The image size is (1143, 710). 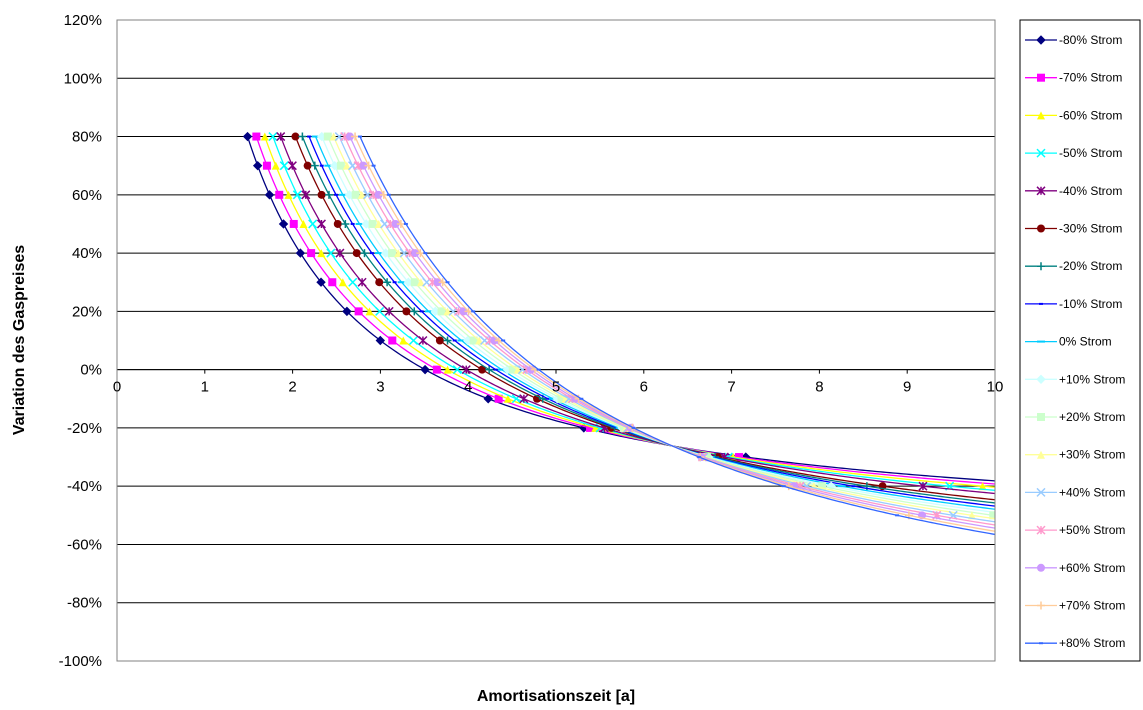 What do you see at coordinates (995, 387) in the screenshot?
I see `x-tick-label: 10` at bounding box center [995, 387].